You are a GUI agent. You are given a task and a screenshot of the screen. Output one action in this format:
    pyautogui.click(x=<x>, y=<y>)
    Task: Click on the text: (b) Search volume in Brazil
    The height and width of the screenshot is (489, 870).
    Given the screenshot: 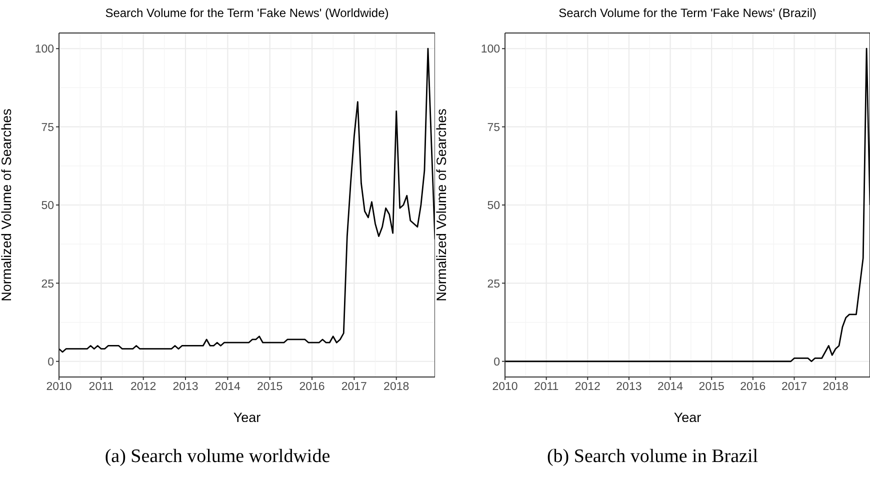 What is the action you would take?
    pyautogui.click(x=653, y=457)
    